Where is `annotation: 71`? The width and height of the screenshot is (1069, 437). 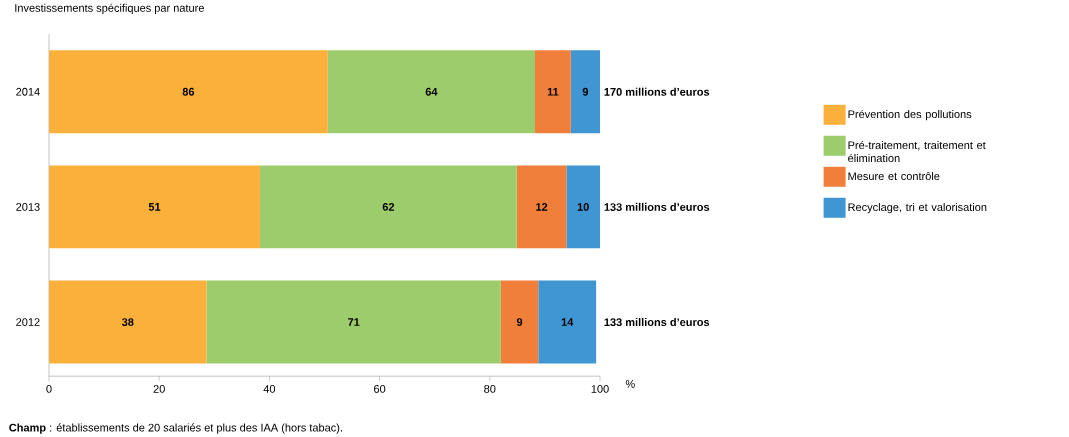 annotation: 71 is located at coordinates (354, 322).